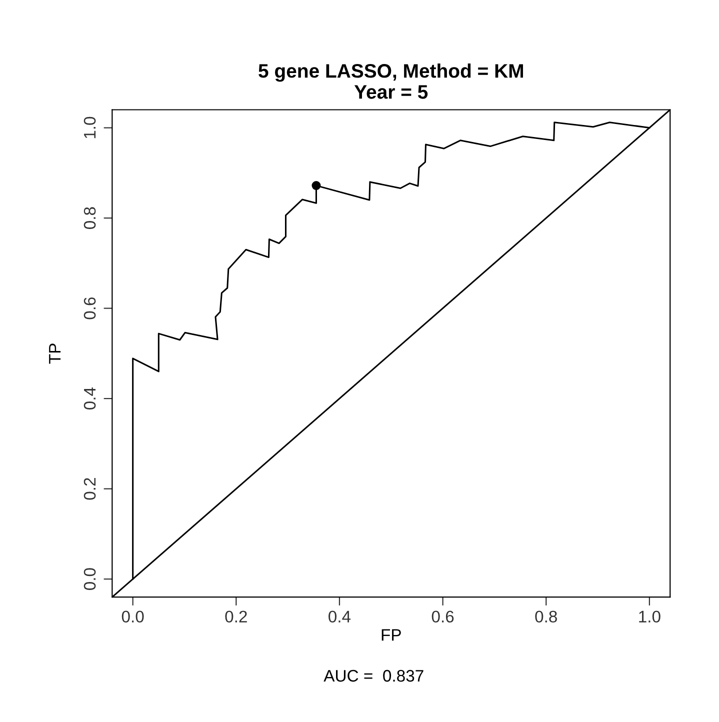 This screenshot has width=719, height=722. What do you see at coordinates (90, 218) in the screenshot?
I see `y-tick-label: 0.8` at bounding box center [90, 218].